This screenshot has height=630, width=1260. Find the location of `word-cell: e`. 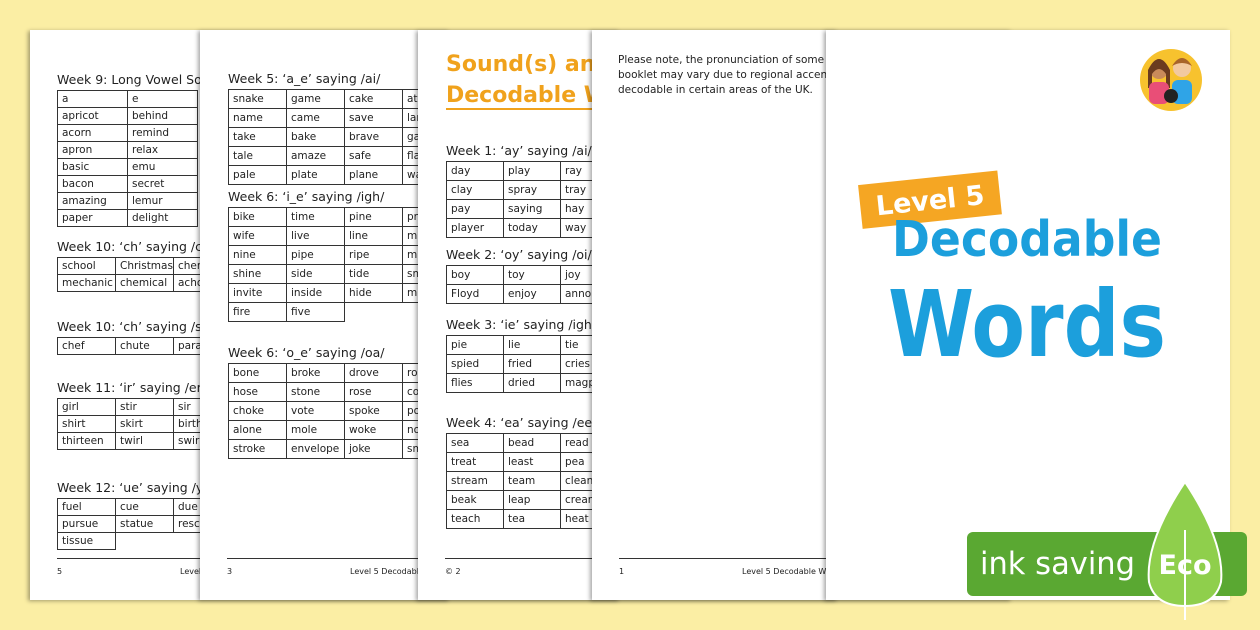

word-cell: e is located at coordinates (162, 99).